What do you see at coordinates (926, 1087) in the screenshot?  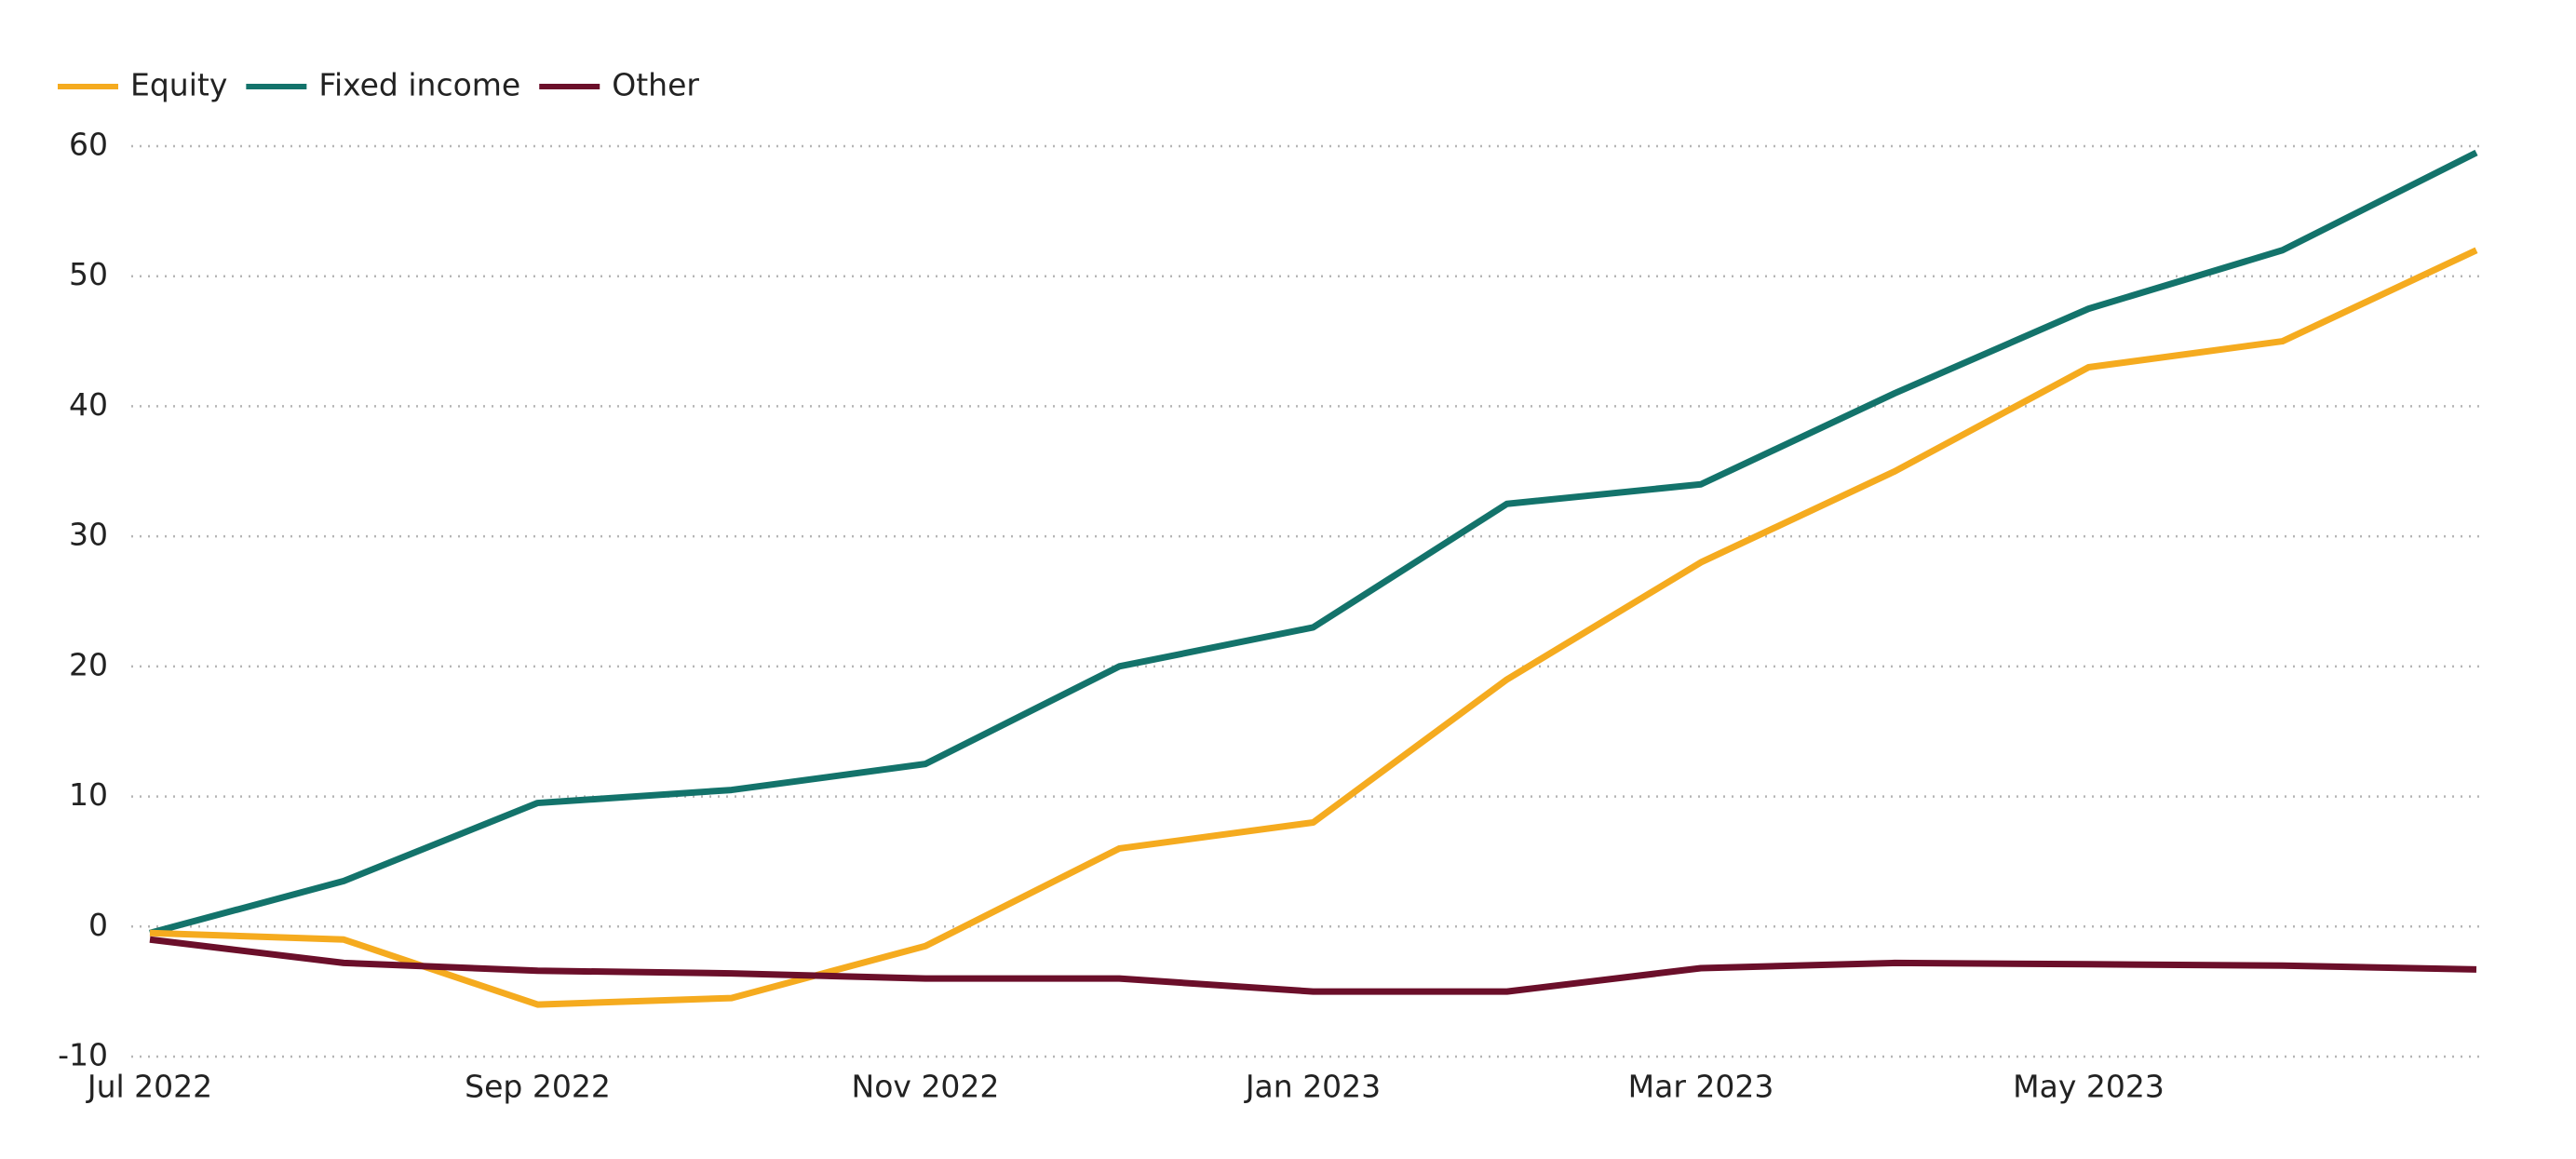 I see `x-tick-label: Nov 2022` at bounding box center [926, 1087].